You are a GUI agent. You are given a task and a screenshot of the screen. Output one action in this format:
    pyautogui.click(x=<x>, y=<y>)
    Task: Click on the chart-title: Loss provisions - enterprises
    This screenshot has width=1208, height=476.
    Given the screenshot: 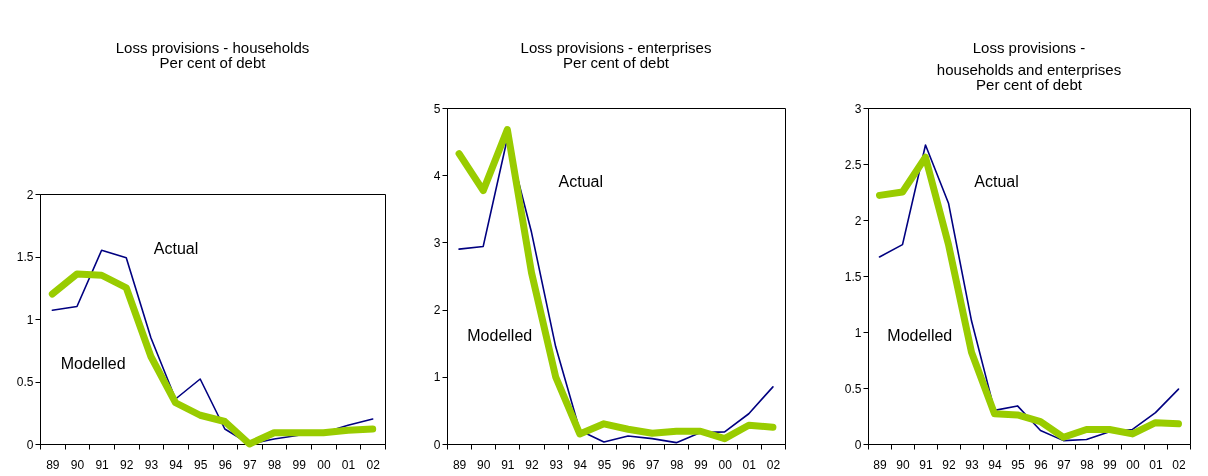 What is the action you would take?
    pyautogui.click(x=616, y=47)
    